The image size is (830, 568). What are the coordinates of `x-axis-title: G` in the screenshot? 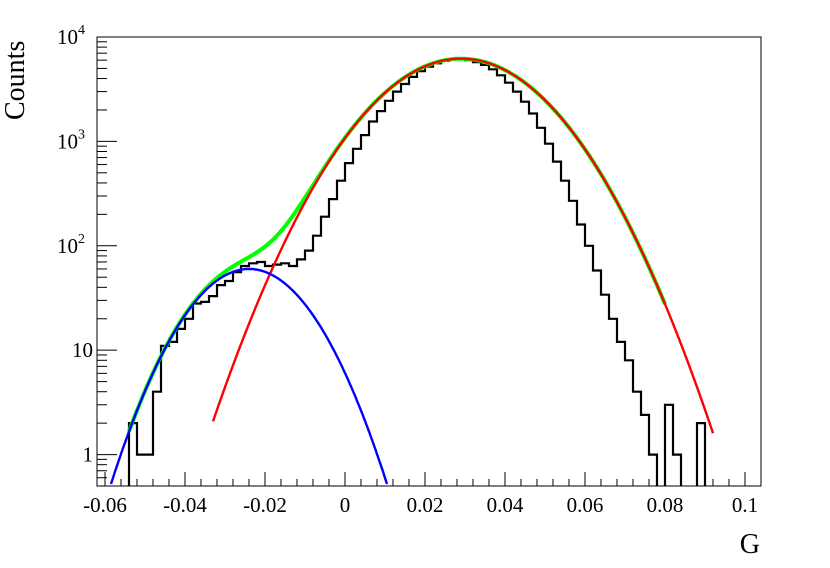 It's located at (750, 544).